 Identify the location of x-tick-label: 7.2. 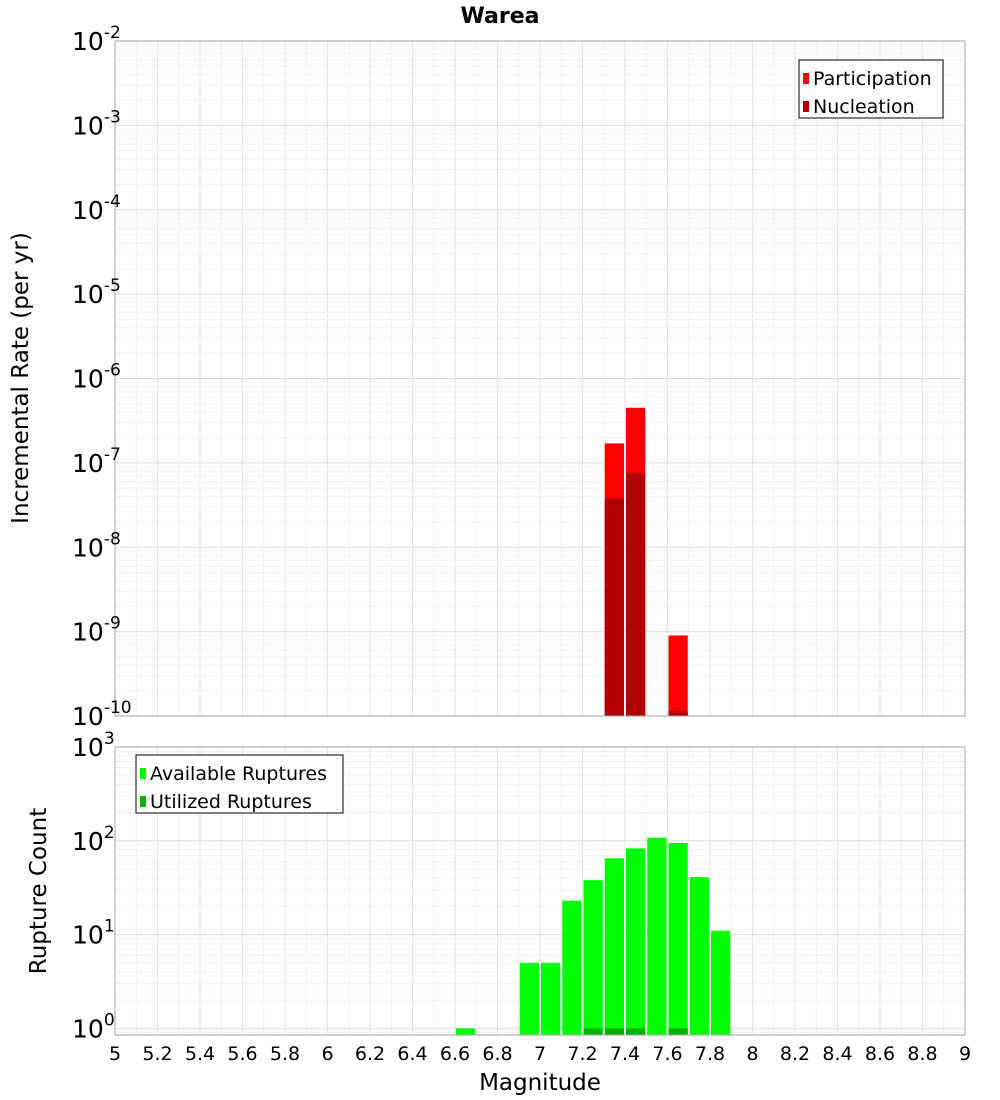
(582, 1054).